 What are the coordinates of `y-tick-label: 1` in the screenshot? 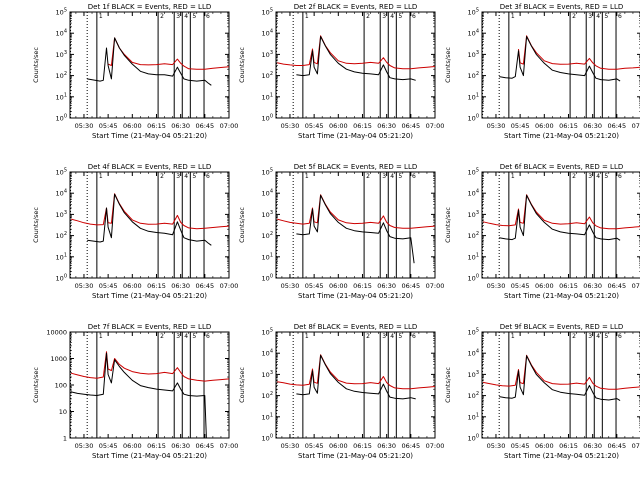 It's located at (65, 439).